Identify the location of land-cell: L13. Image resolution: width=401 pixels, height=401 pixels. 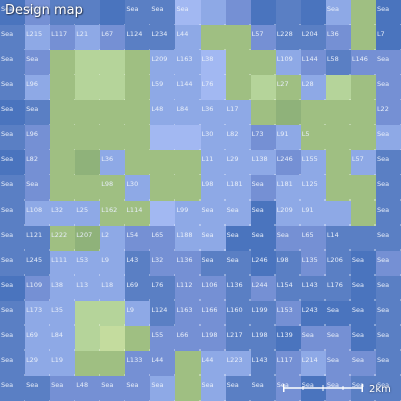
(88, 288).